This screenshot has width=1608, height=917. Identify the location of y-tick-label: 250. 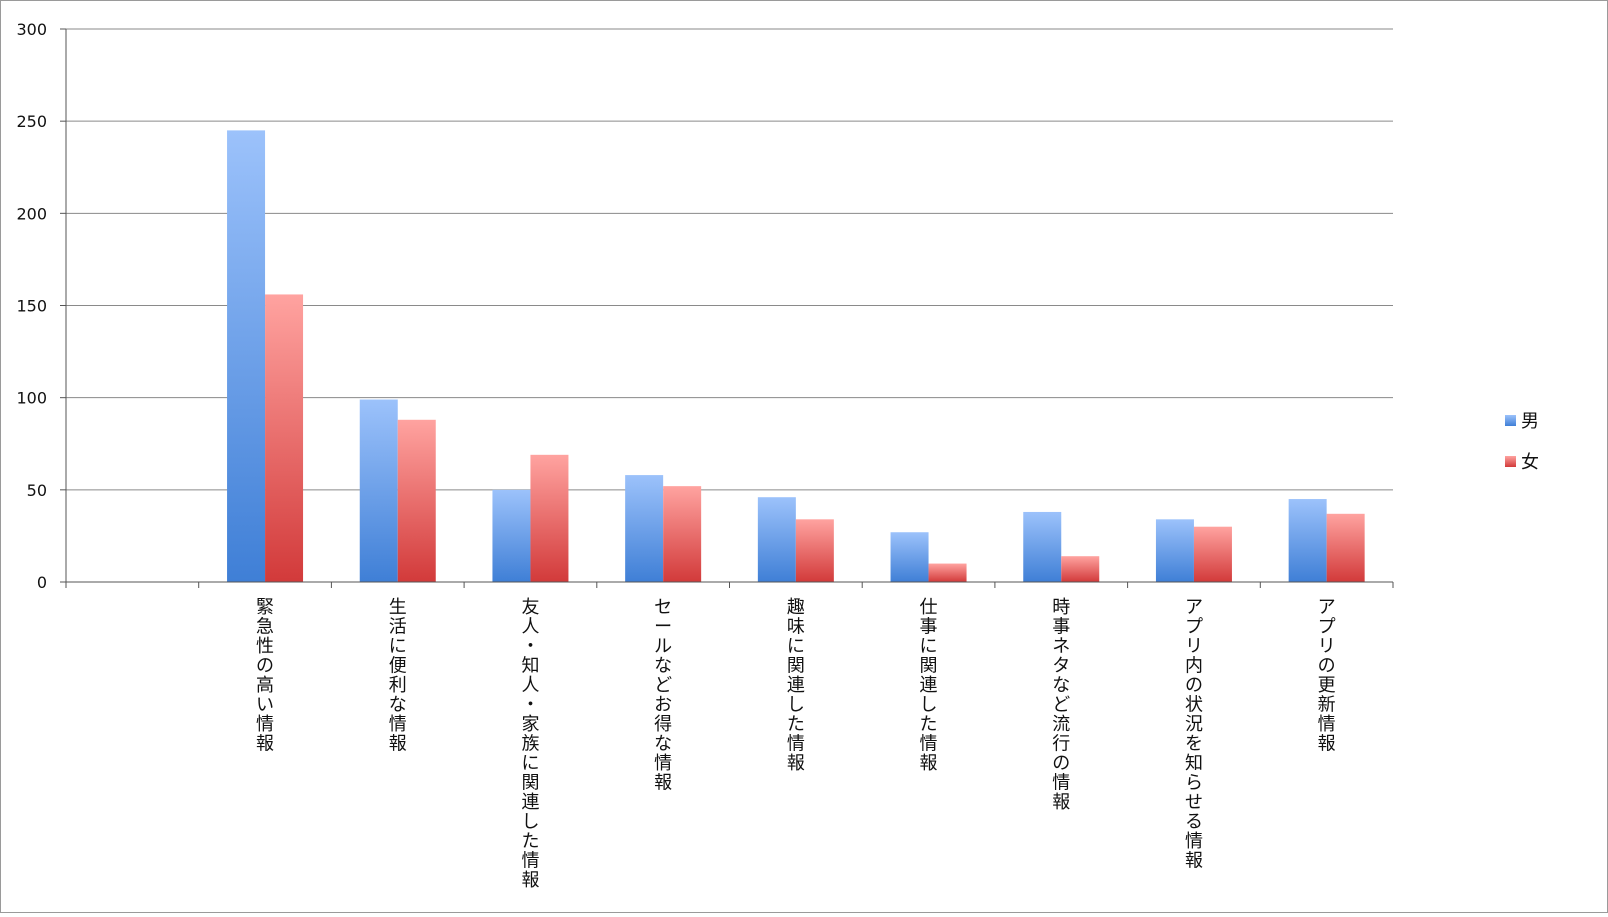
(31, 121).